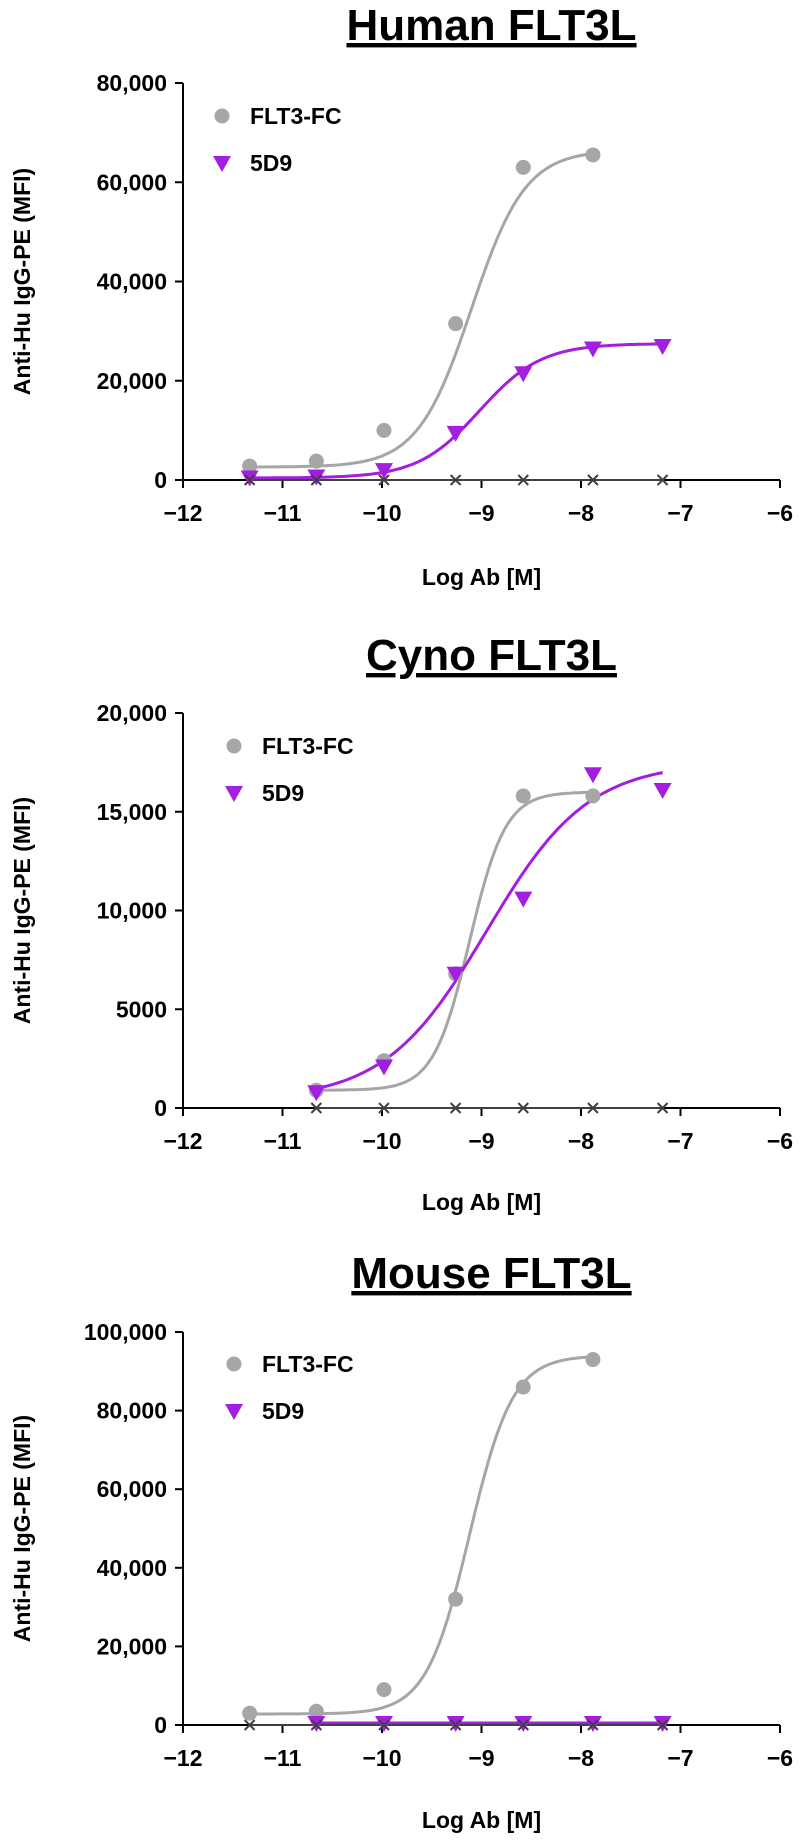 Image resolution: width=800 pixels, height=1843 pixels. I want to click on chart-title: Cyno FLT3L, so click(491, 655).